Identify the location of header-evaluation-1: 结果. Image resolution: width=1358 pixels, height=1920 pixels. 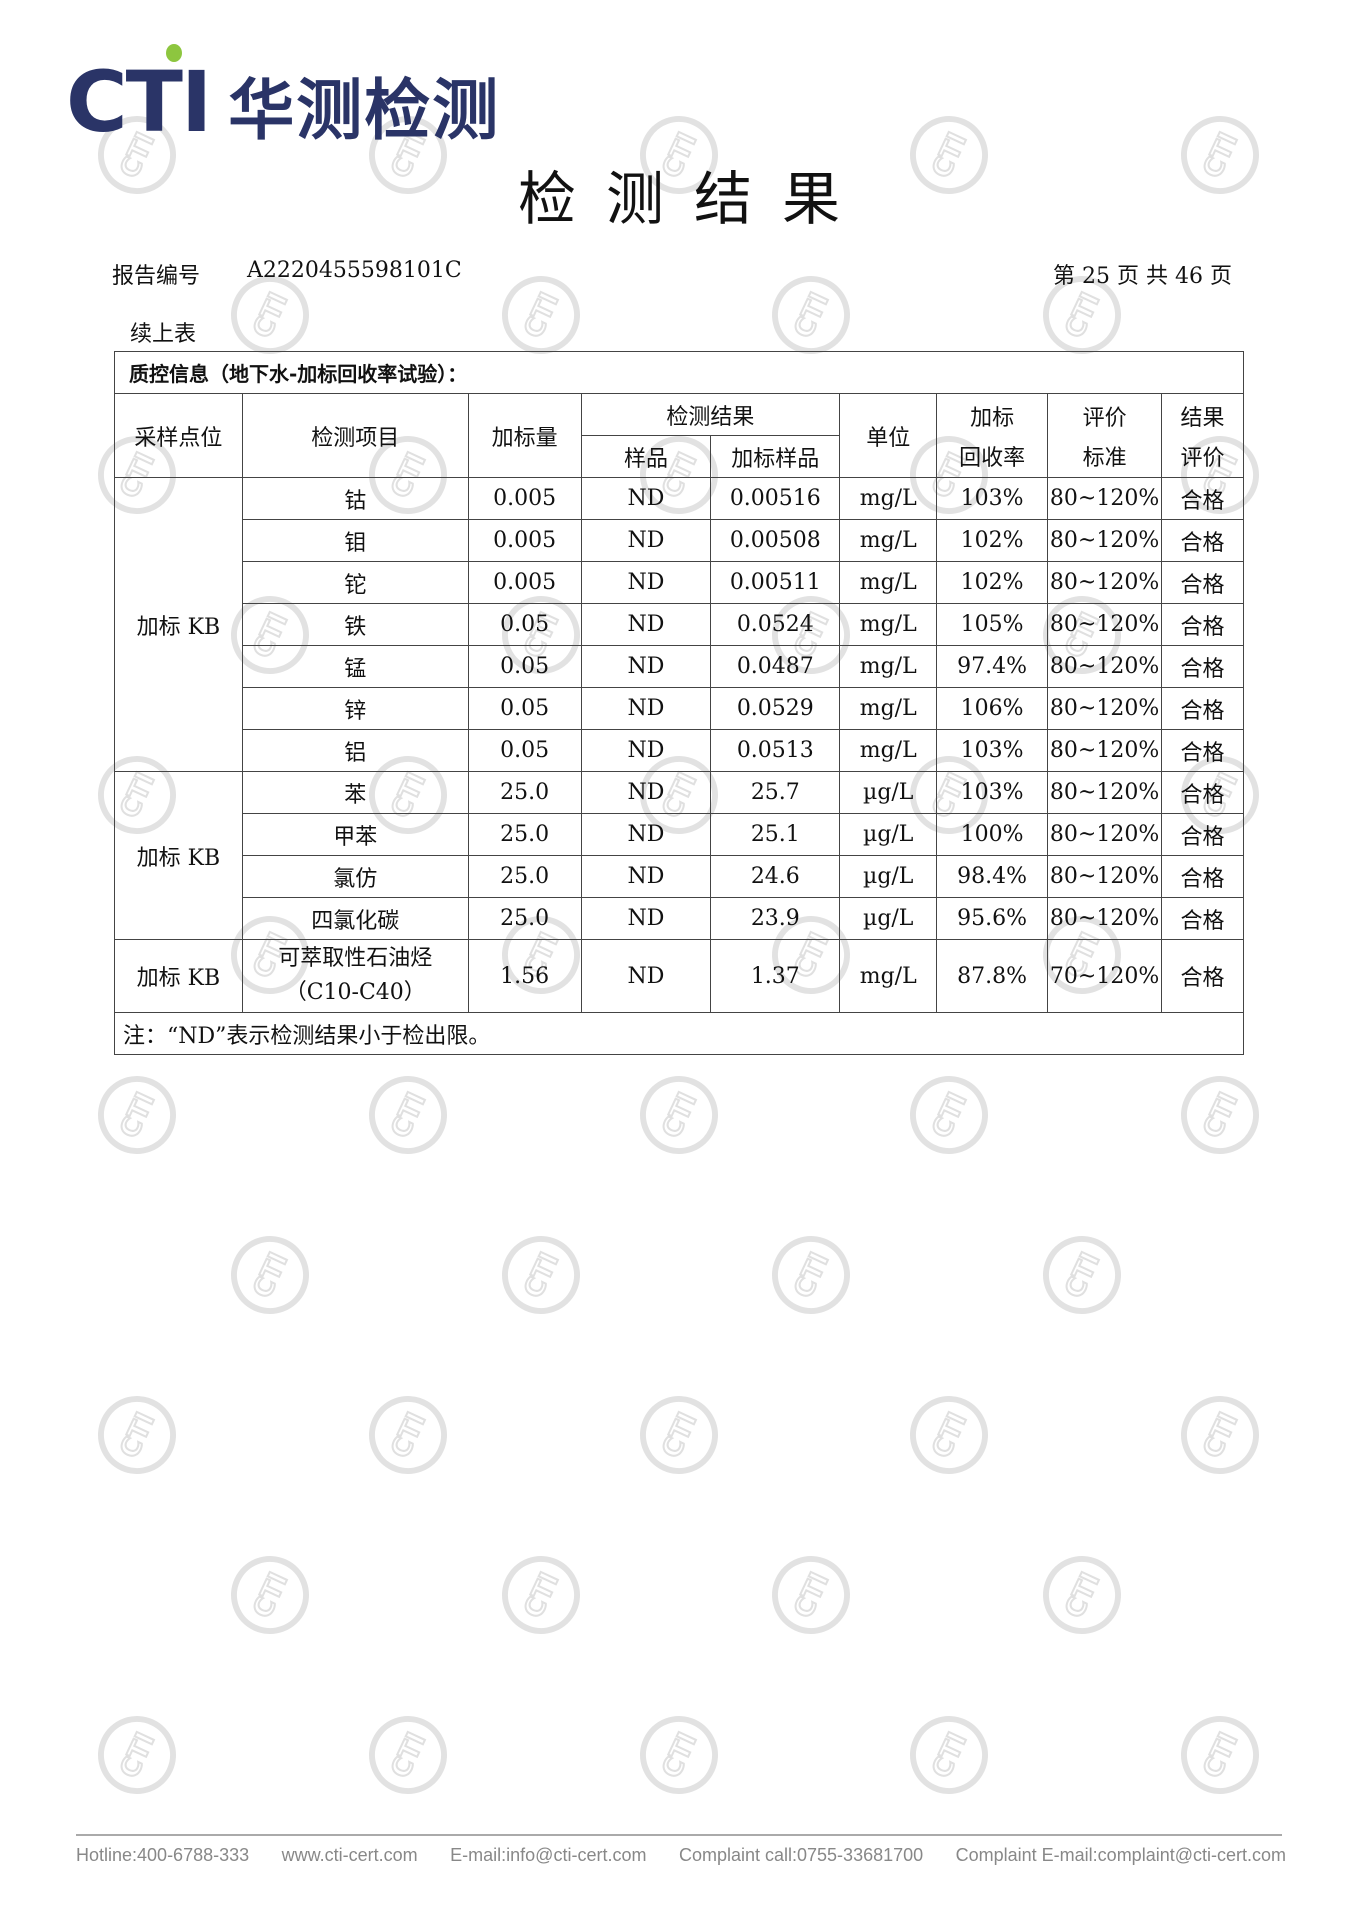
(1202, 418).